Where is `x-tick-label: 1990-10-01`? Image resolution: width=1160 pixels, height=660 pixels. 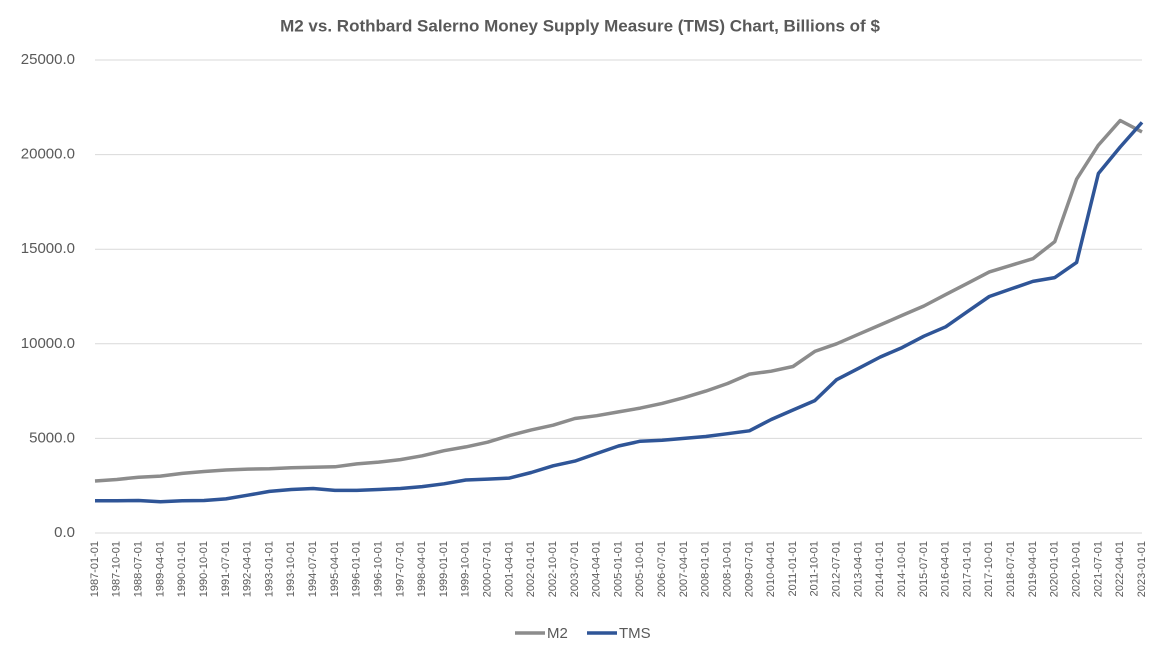 x-tick-label: 1990-10-01 is located at coordinates (204, 569).